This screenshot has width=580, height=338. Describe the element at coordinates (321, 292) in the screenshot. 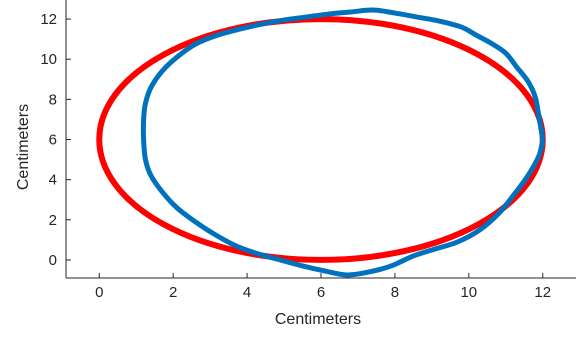

I see `x-tick-label: 6` at that location.